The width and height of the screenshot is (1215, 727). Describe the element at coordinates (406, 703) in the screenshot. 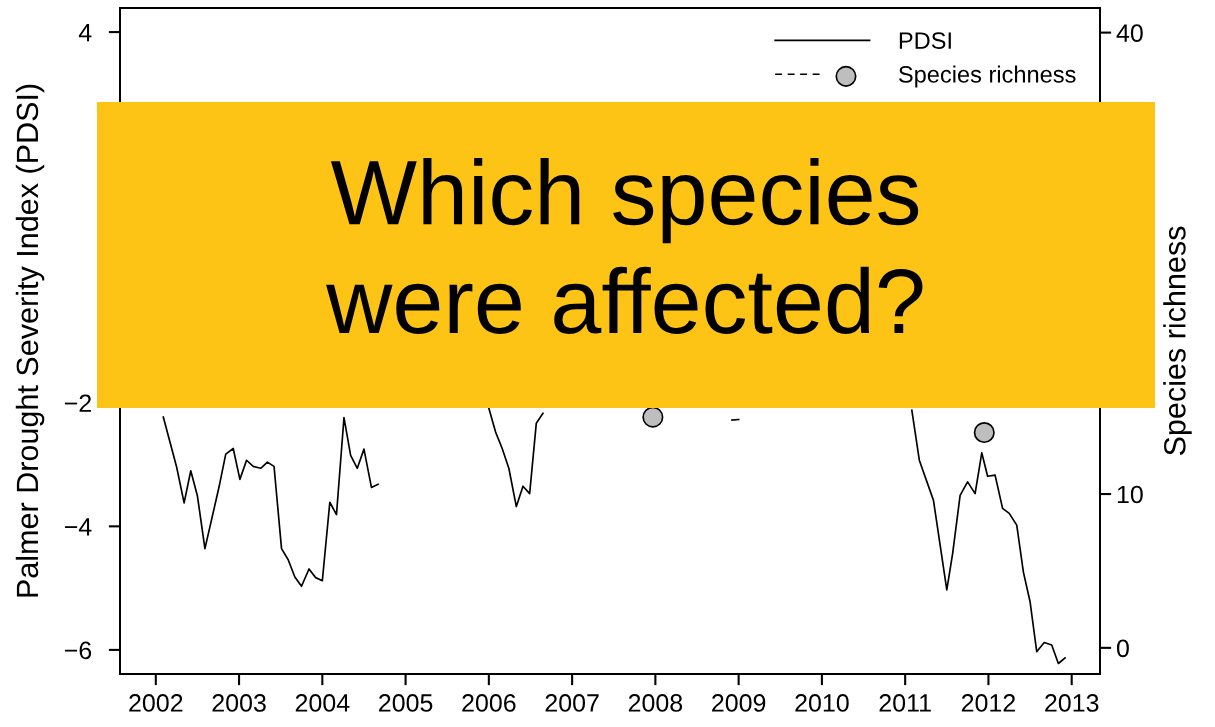

I see `x-tick-label: 2005` at that location.